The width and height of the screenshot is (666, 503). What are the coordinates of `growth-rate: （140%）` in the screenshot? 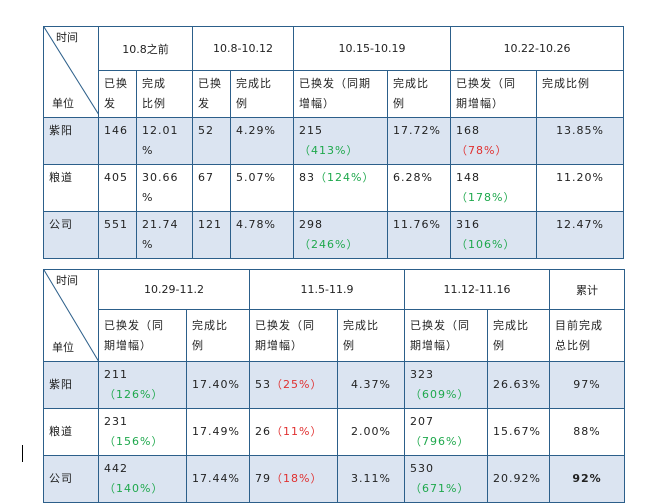 It's located at (134, 488).